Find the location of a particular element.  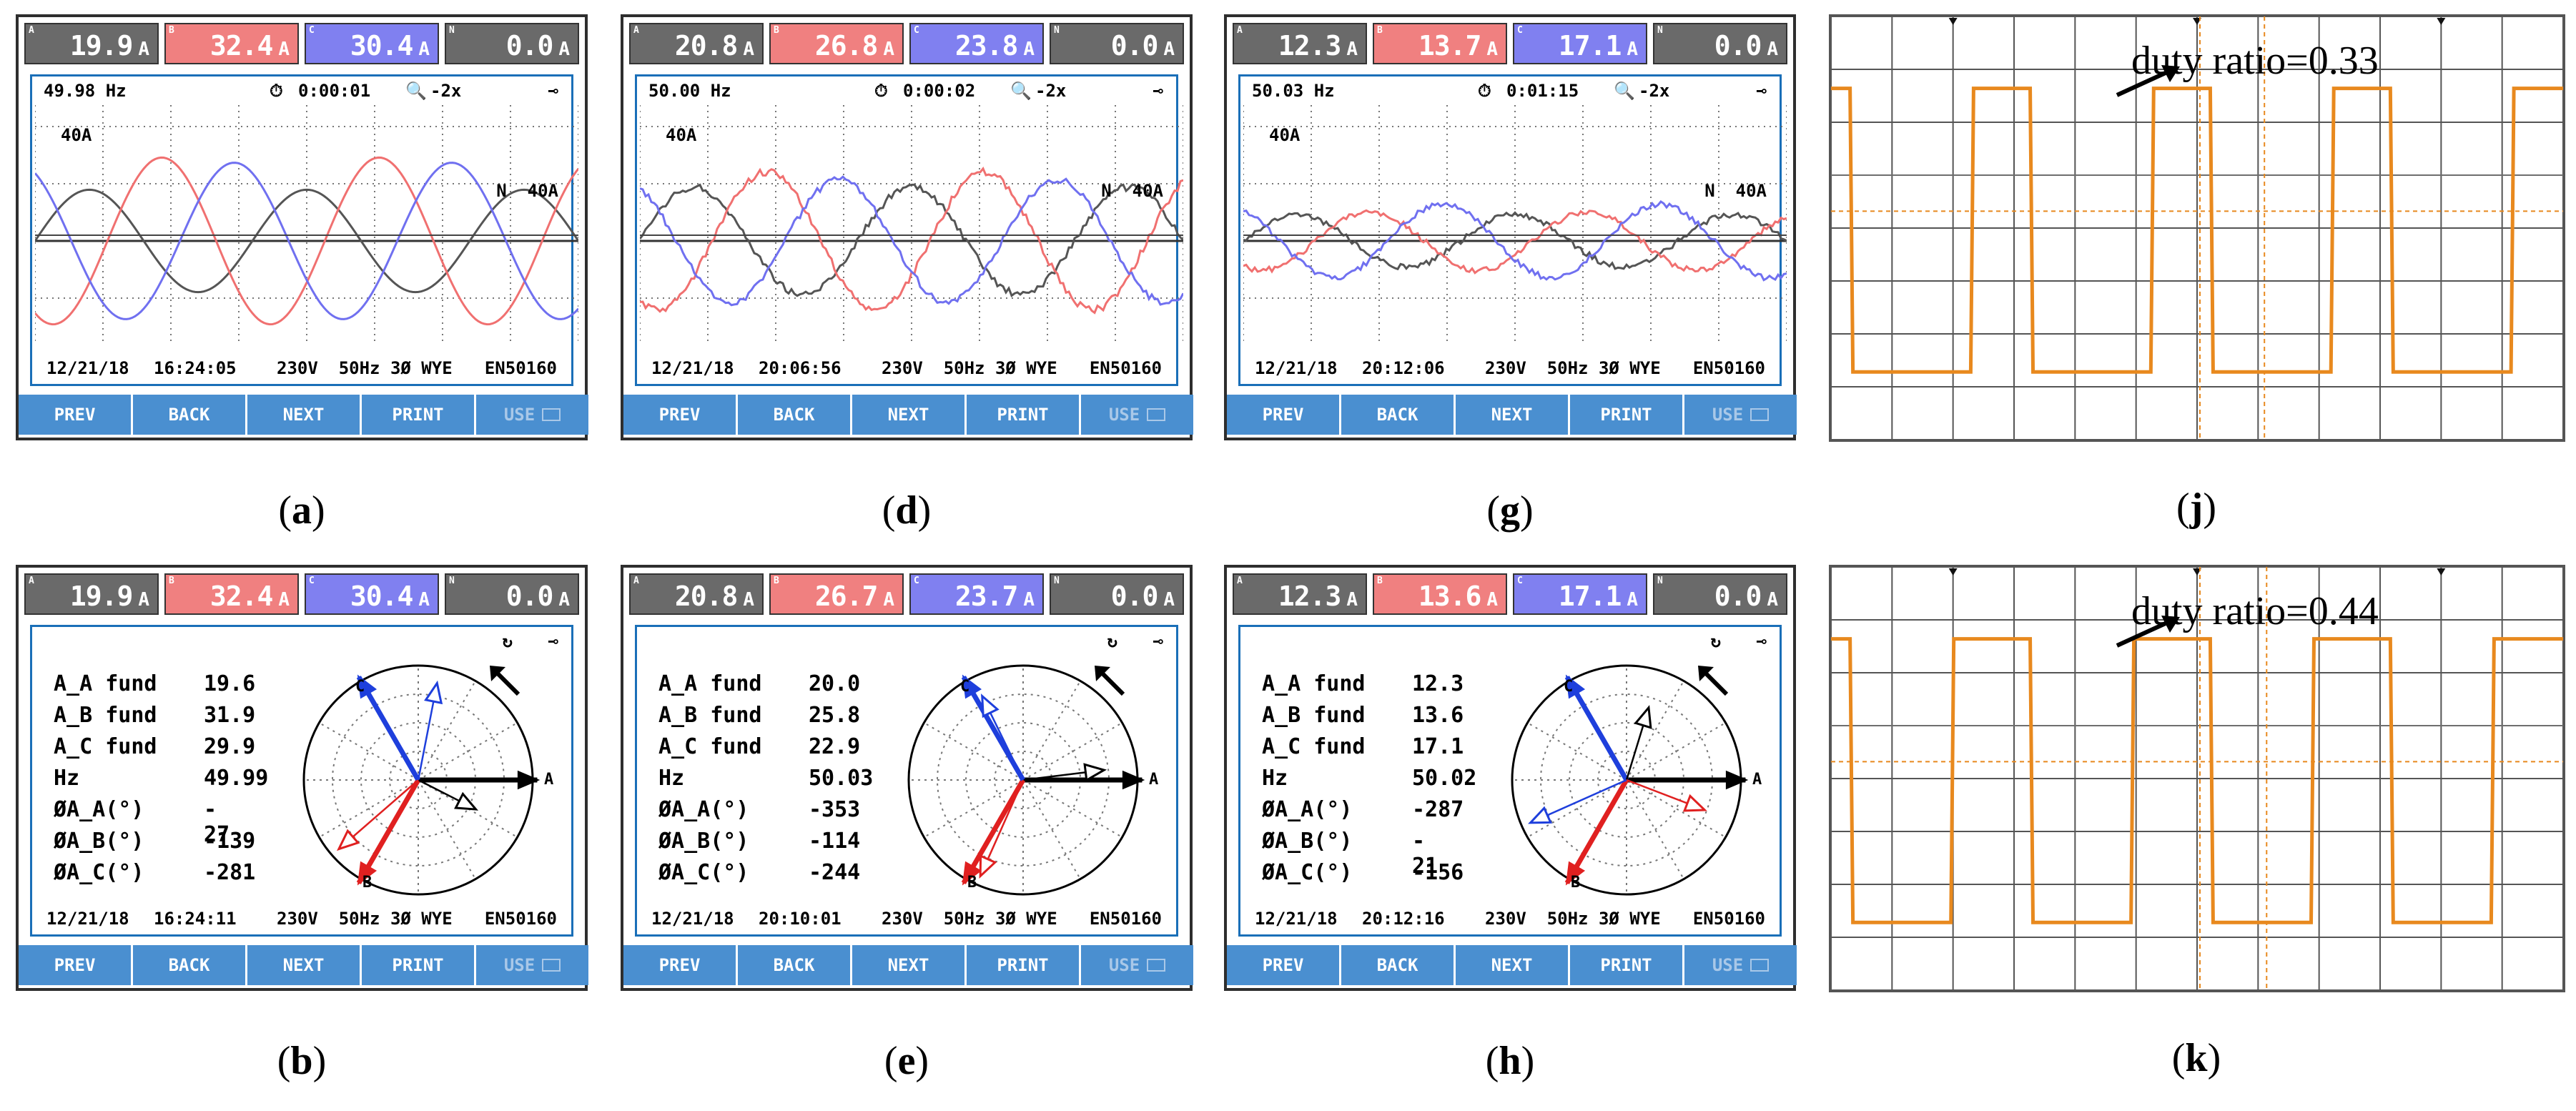

phasor-reading-row: ØA_B(°) - 21 is located at coordinates (1350, 854).